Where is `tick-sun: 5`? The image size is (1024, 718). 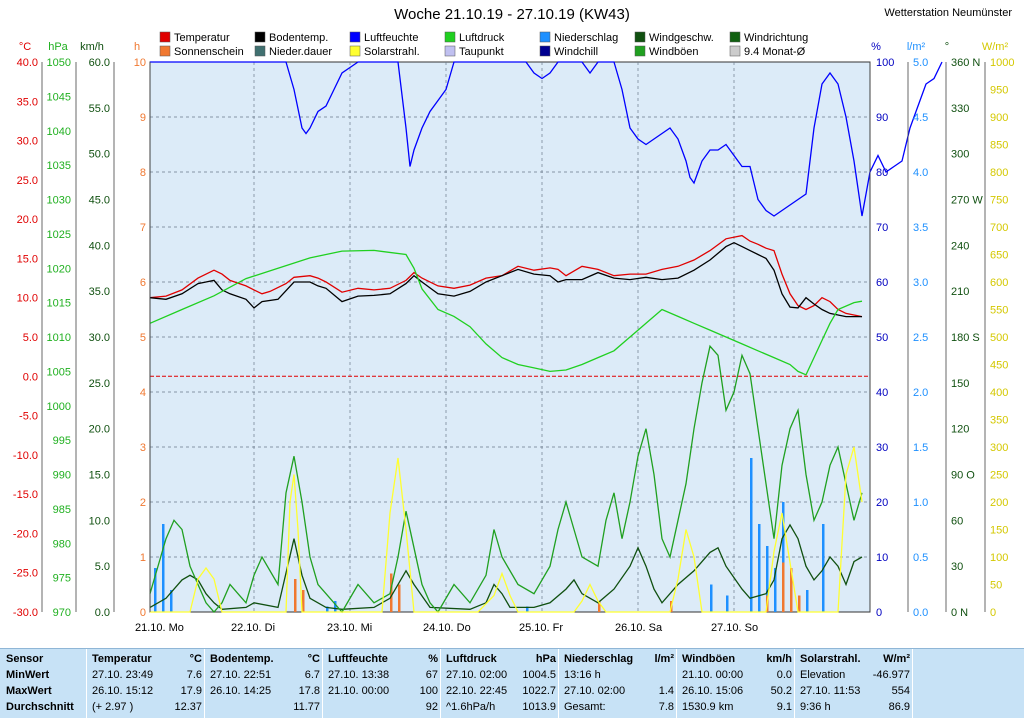 tick-sun: 5 is located at coordinates (143, 338).